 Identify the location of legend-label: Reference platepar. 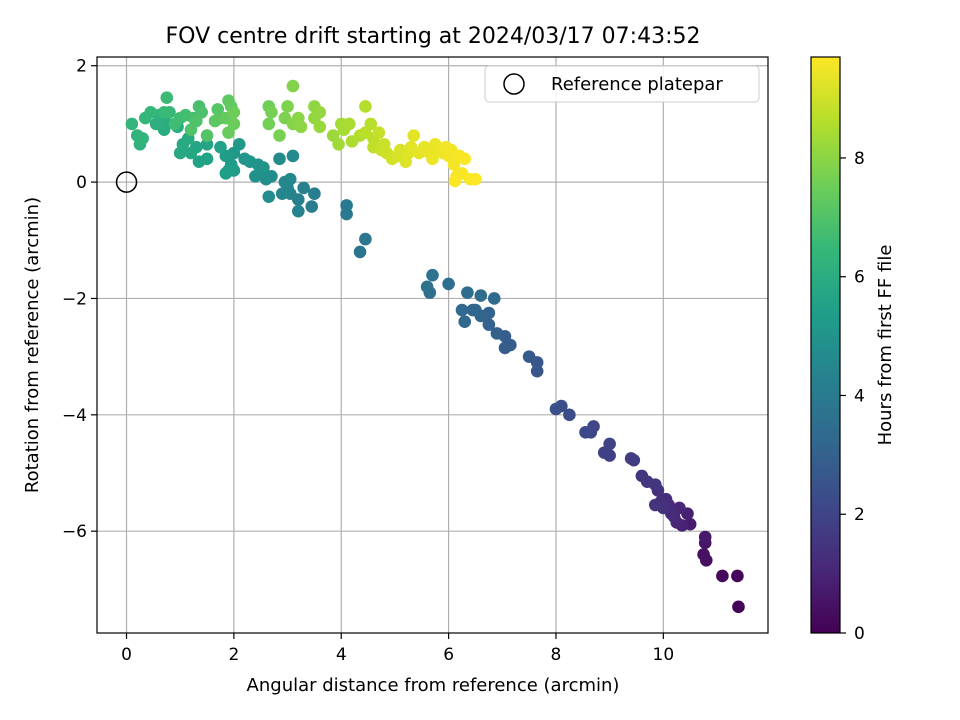
(637, 84).